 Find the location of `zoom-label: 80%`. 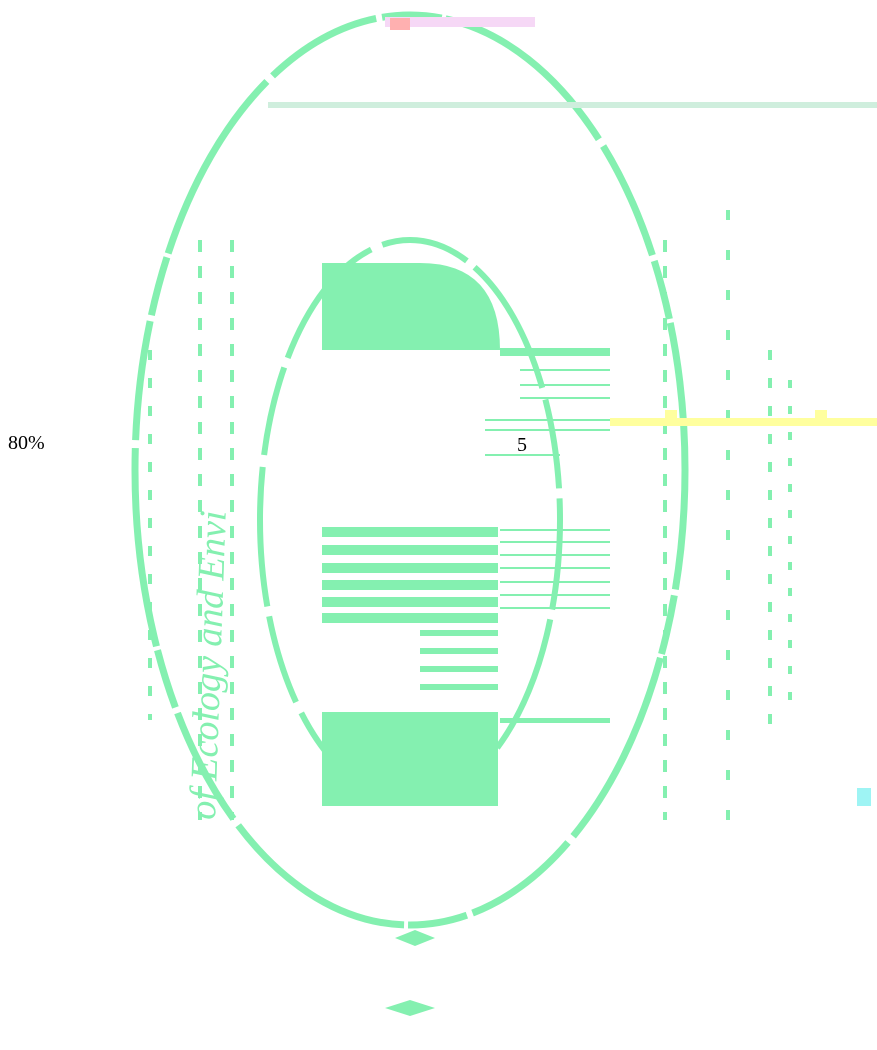

zoom-label: 80% is located at coordinates (26, 443).